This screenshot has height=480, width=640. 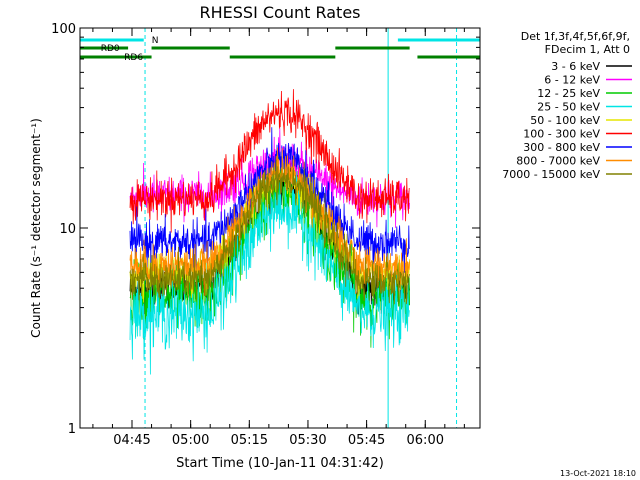 What do you see at coordinates (575, 66) in the screenshot?
I see `legend-entry-label: 3 - 6 keV` at bounding box center [575, 66].